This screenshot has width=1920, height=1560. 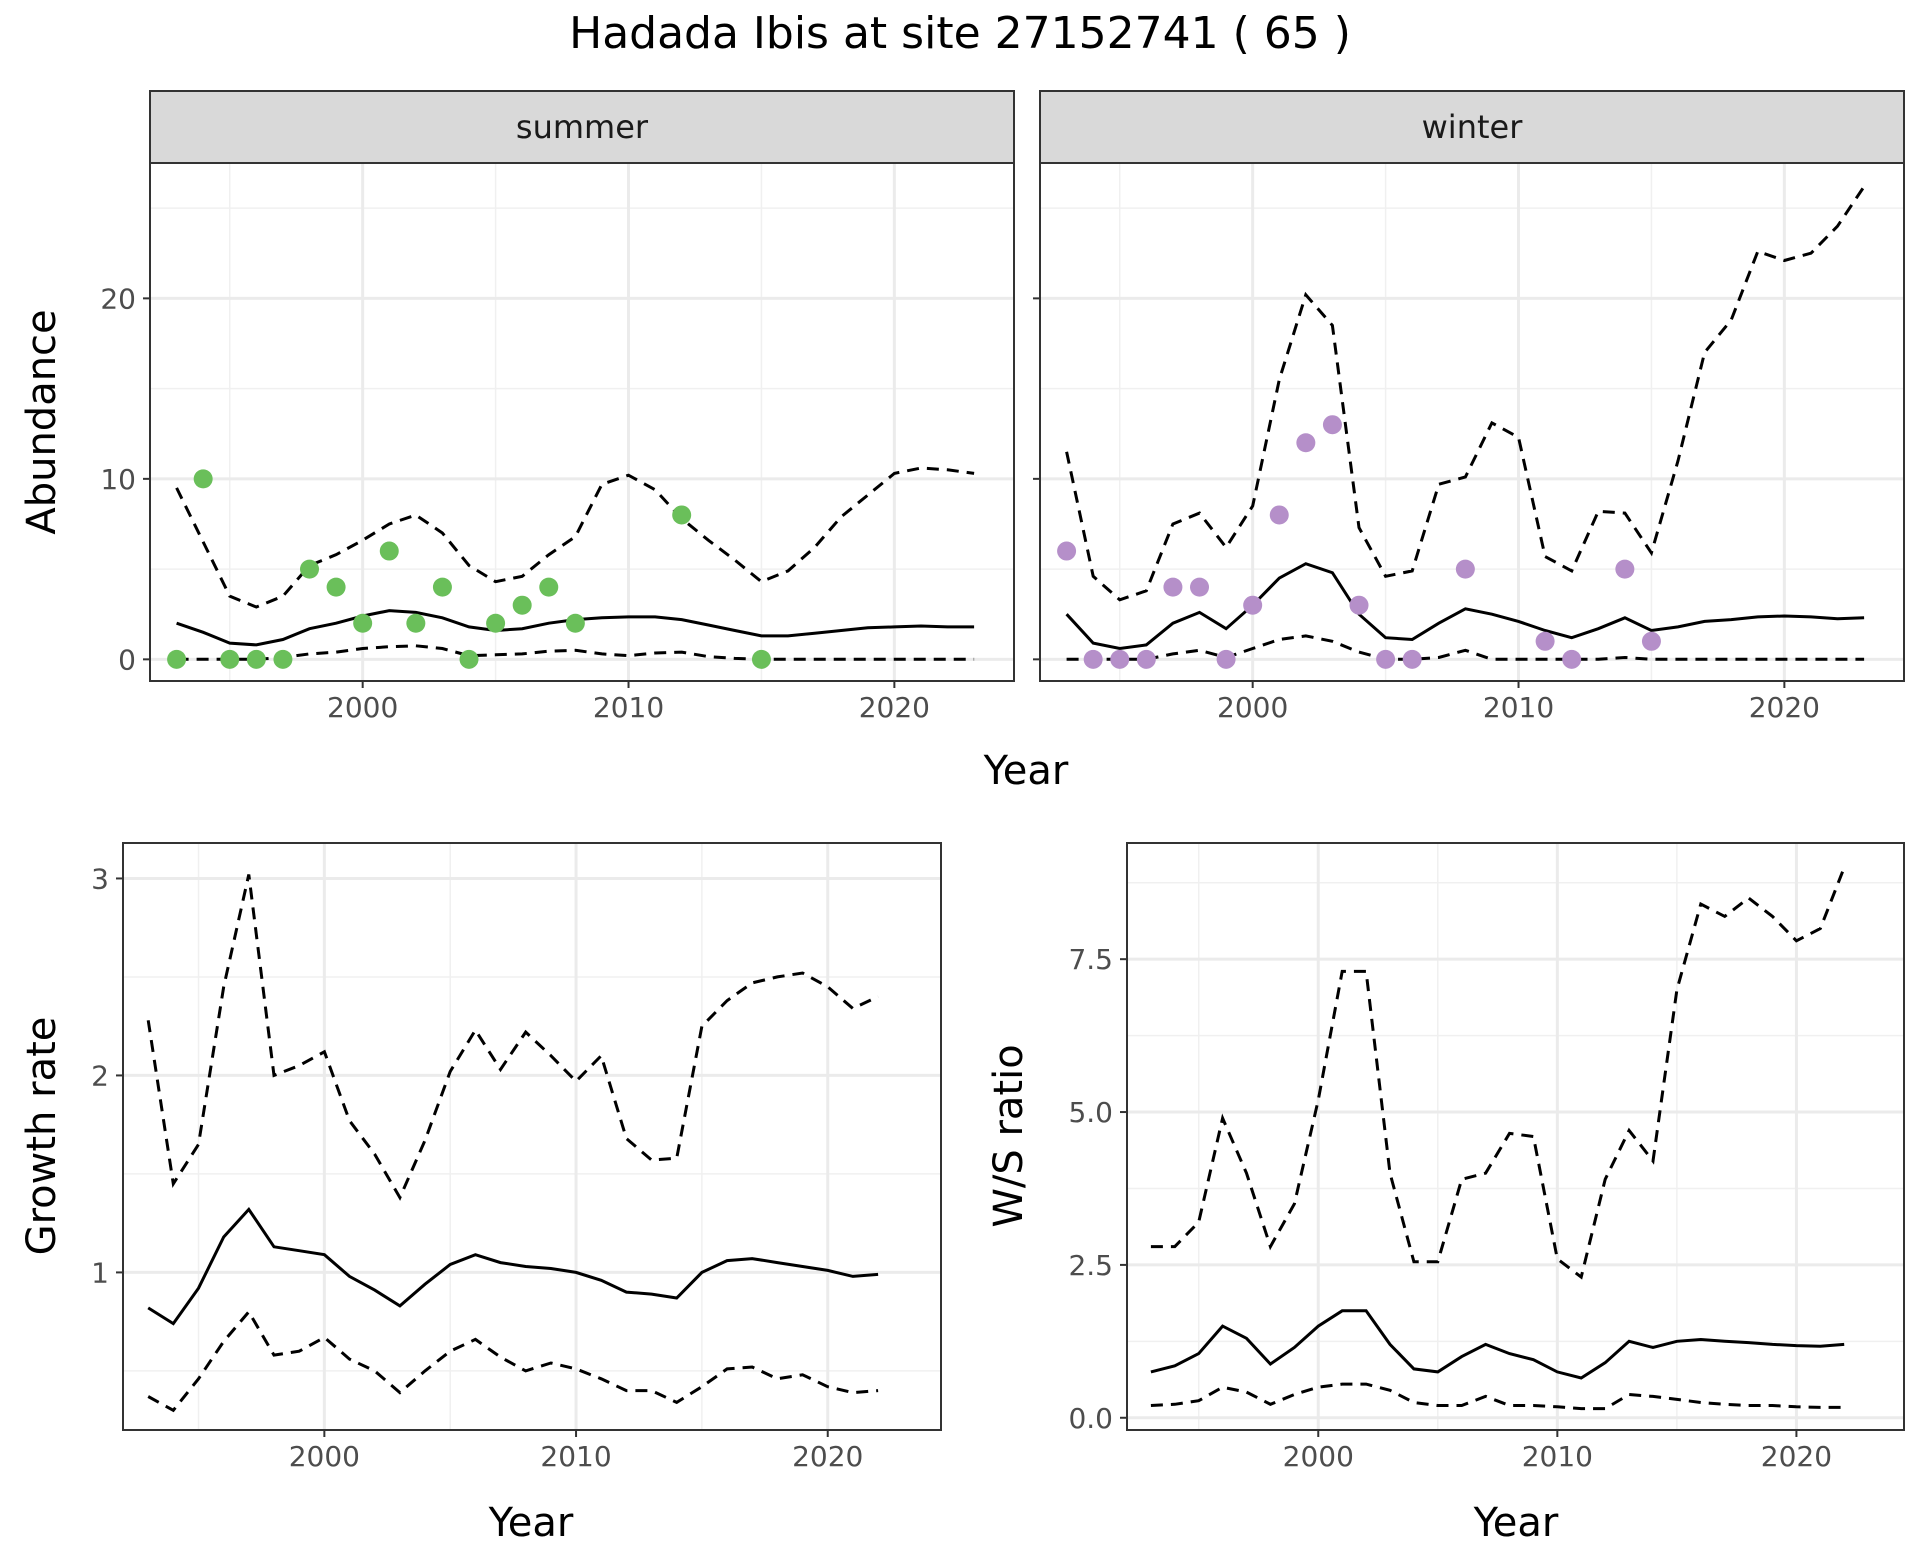 What do you see at coordinates (1090, 1265) in the screenshot?
I see `y-tick-label: 2.5` at bounding box center [1090, 1265].